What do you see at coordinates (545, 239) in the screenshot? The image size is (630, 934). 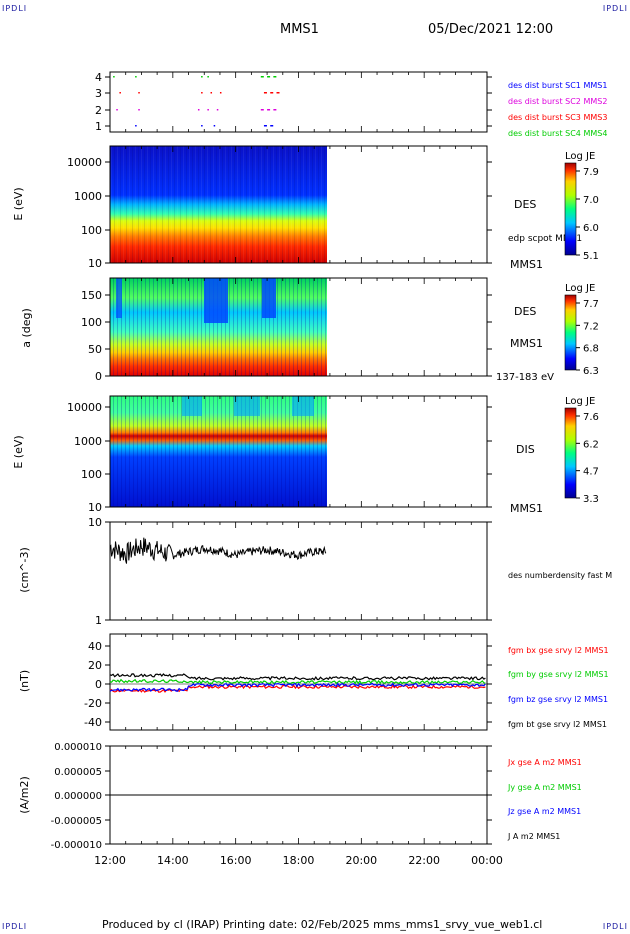 I see `panel-right-label: edp scpot MMS1` at bounding box center [545, 239].